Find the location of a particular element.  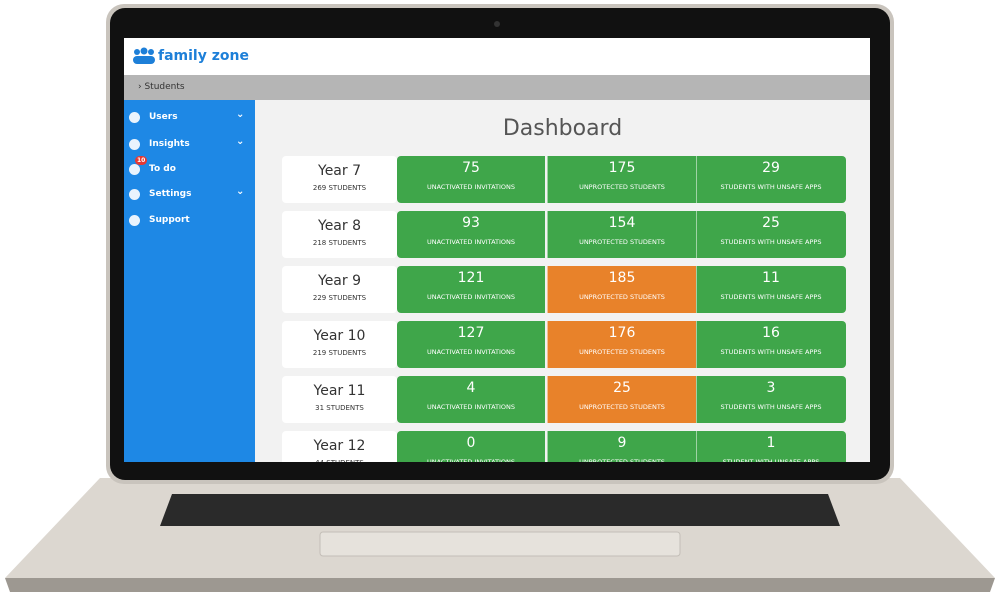

year-card: Year 9 229 STUDENTS is located at coordinates (339, 289).